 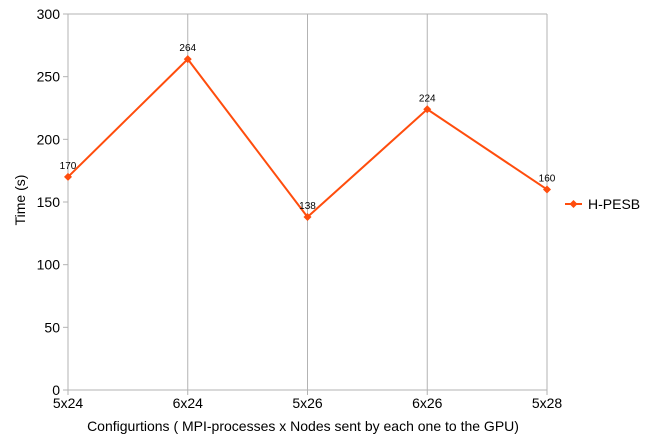 I want to click on y-tick-label: 50, so click(x=52, y=327).